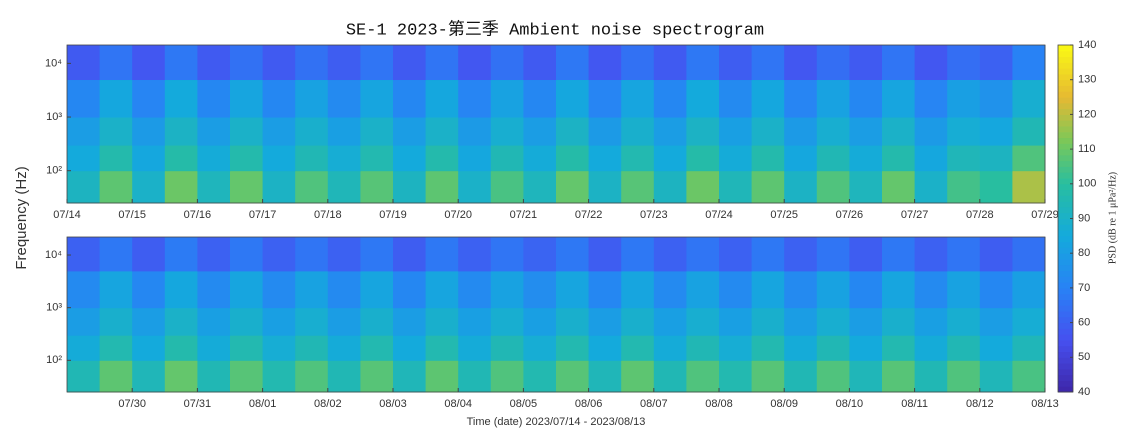  What do you see at coordinates (328, 215) in the screenshot?
I see `x-tick-label: 07/18` at bounding box center [328, 215].